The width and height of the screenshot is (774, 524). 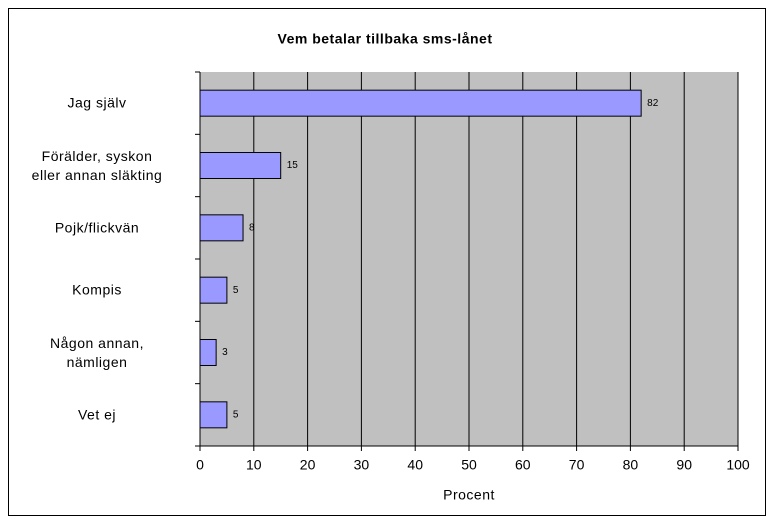 What do you see at coordinates (385, 39) in the screenshot?
I see `chart-title: Vem betalar tillbaka sms-lånet` at bounding box center [385, 39].